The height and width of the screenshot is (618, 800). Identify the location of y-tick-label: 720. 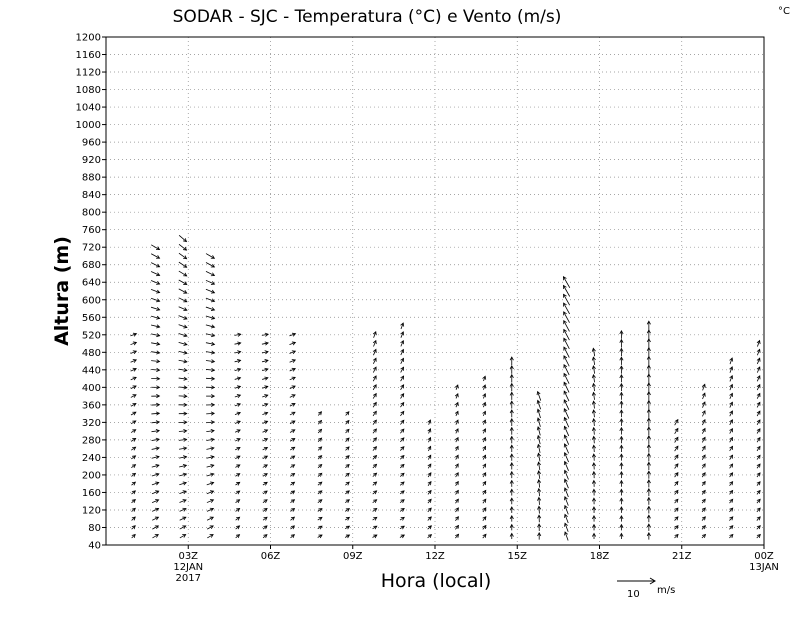
(91, 248).